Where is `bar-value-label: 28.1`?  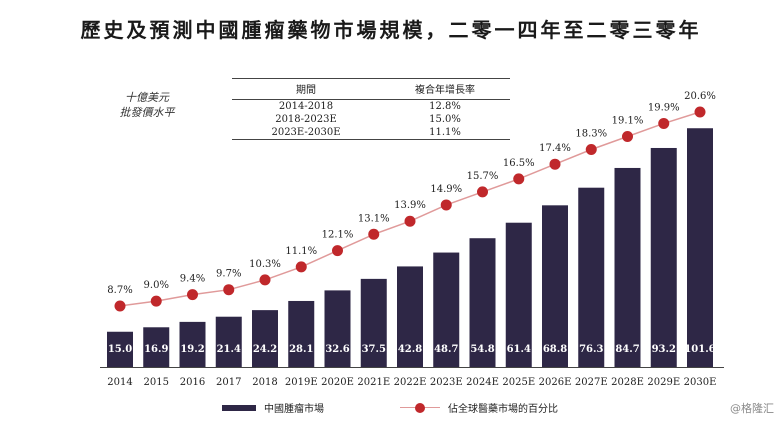 bar-value-label: 28.1 is located at coordinates (301, 349).